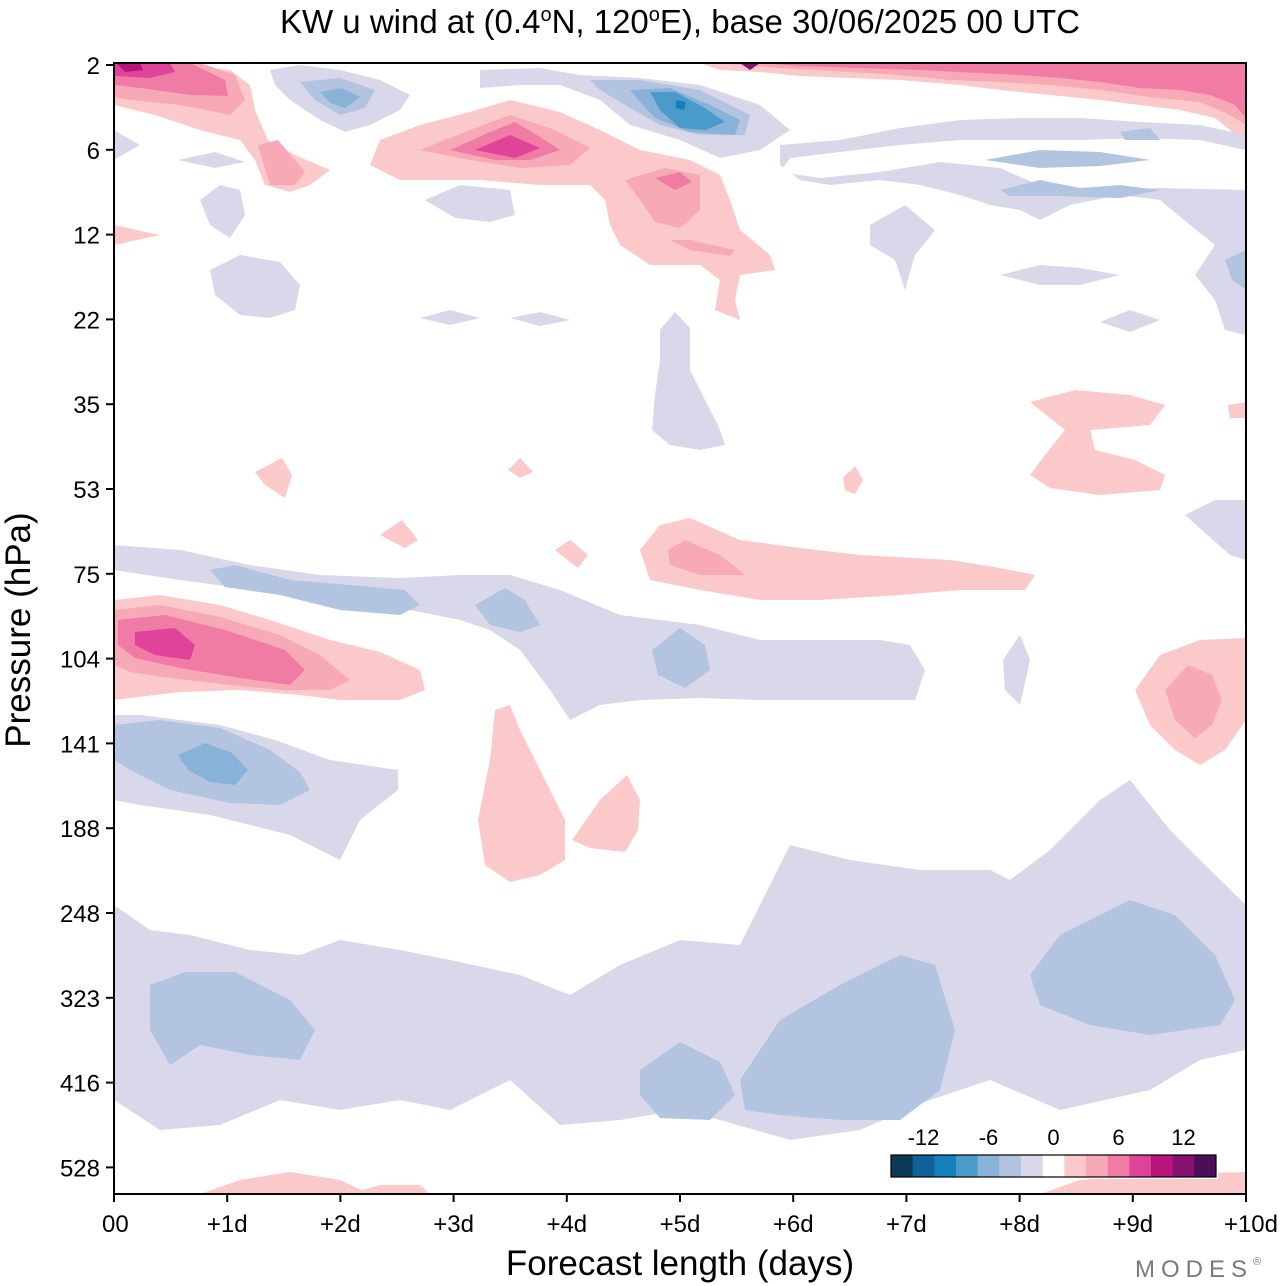 The width and height of the screenshot is (1280, 1286). I want to click on x-axis-label: Forecast length (days), so click(680, 1263).